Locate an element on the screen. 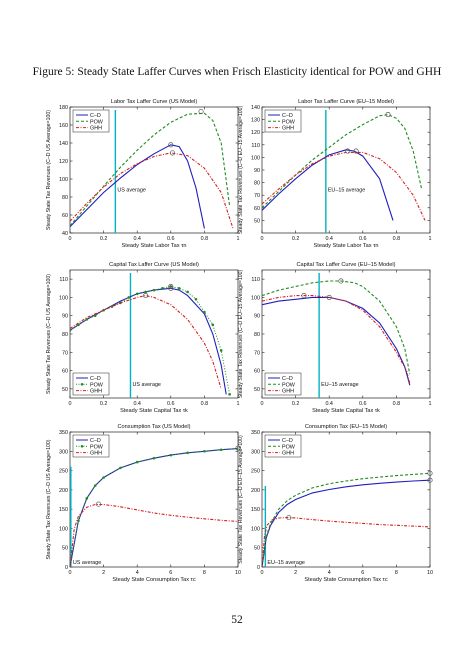 This screenshot has width=474, height=671. legend-swatch-marker is located at coordinates (82, 446).